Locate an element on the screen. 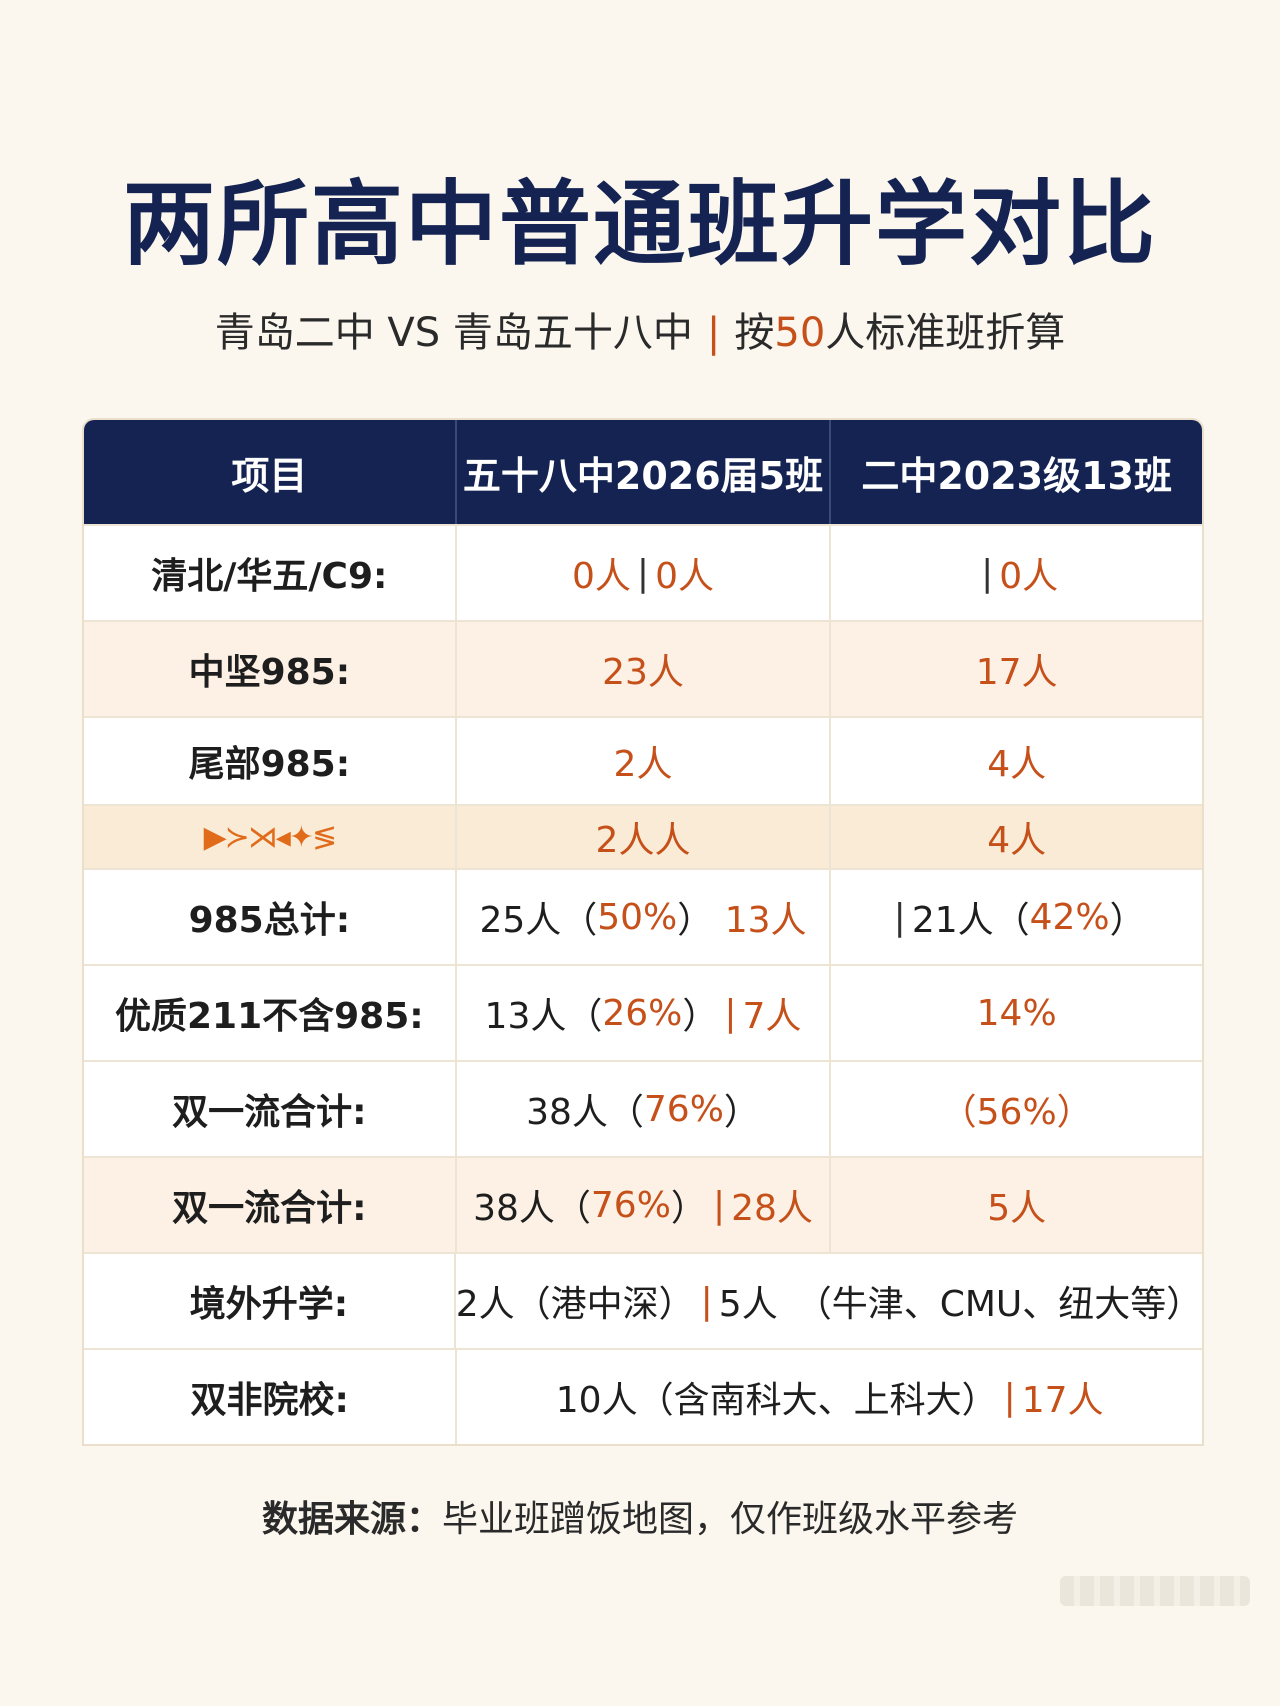 This screenshot has height=1706, width=1280. cell-value: 0人 | 0人 is located at coordinates (644, 573).